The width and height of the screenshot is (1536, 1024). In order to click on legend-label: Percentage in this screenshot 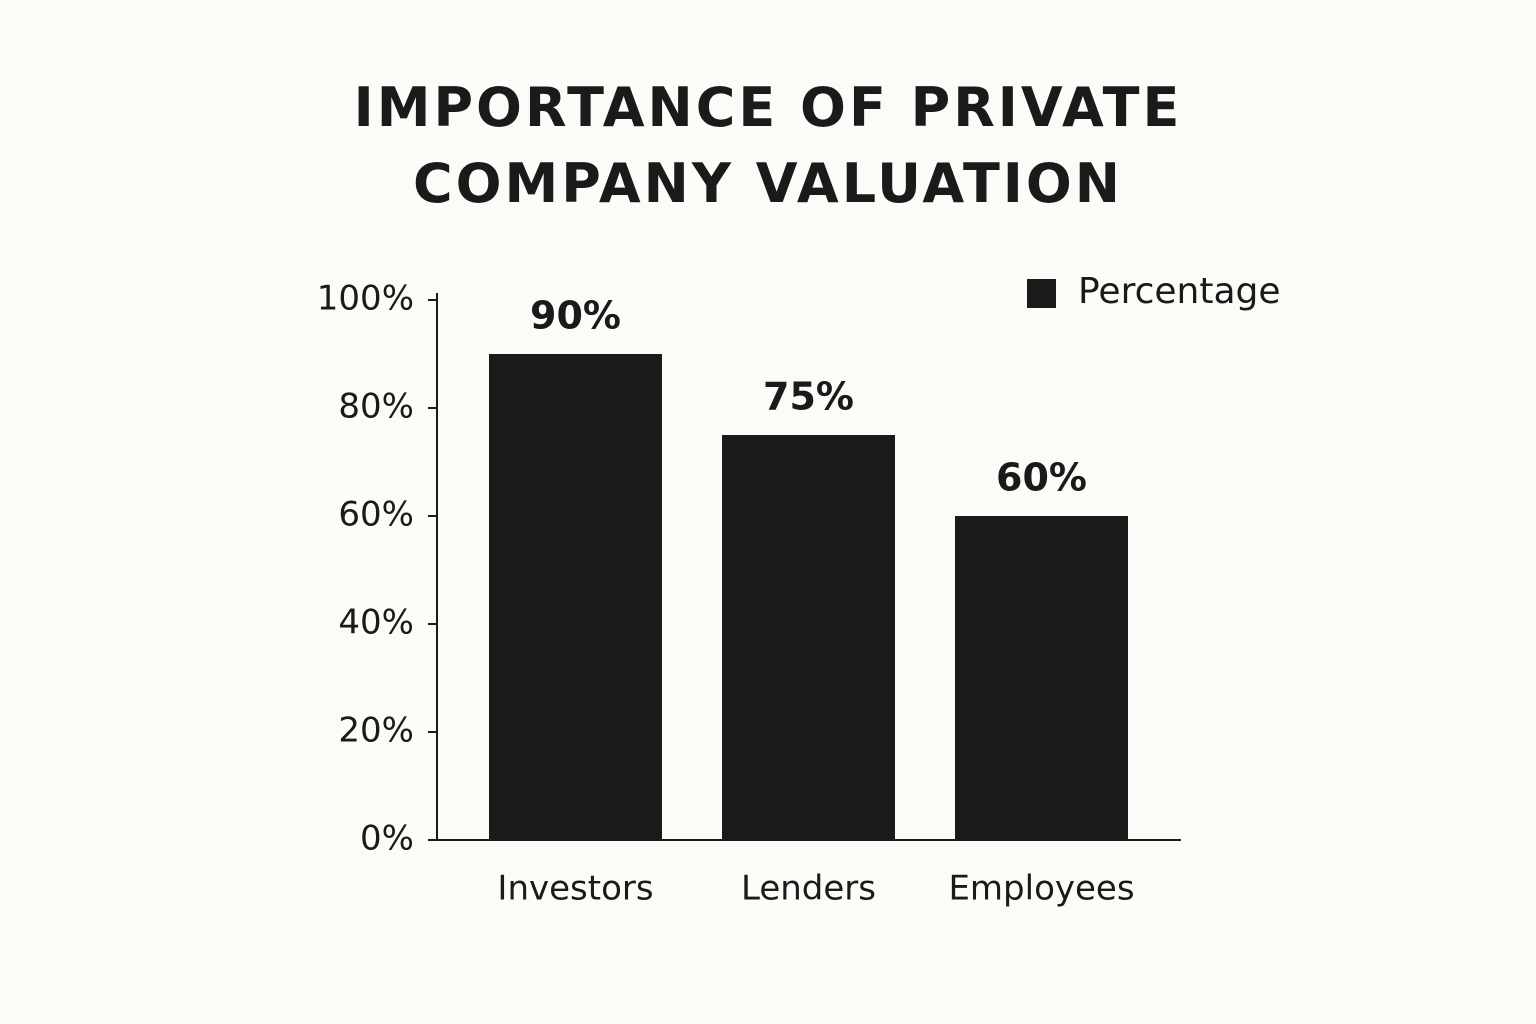, I will do `click(1179, 291)`.